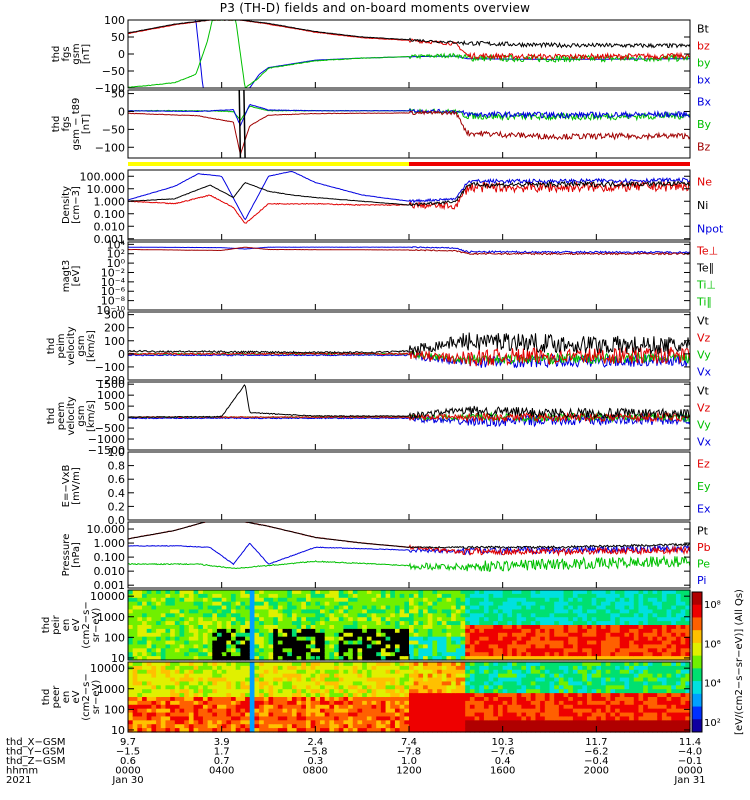 Image resolution: width=750 pixels, height=800 pixels. I want to click on y-tick-label: −1000, so click(106, 439).